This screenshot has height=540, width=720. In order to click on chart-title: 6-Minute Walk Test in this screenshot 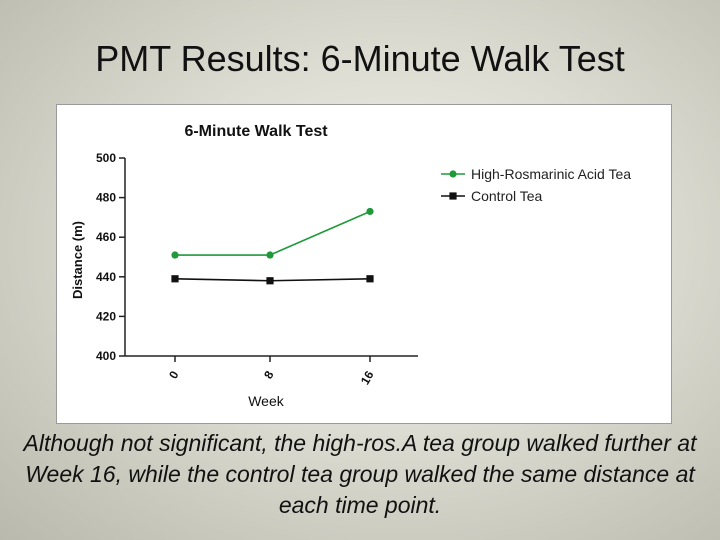, I will do `click(256, 131)`.